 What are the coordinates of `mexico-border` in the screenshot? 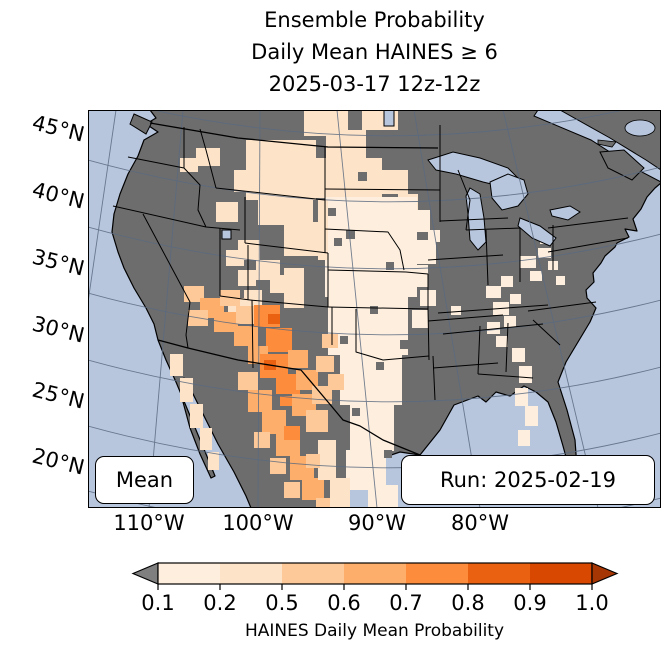 It's located at (289, 397).